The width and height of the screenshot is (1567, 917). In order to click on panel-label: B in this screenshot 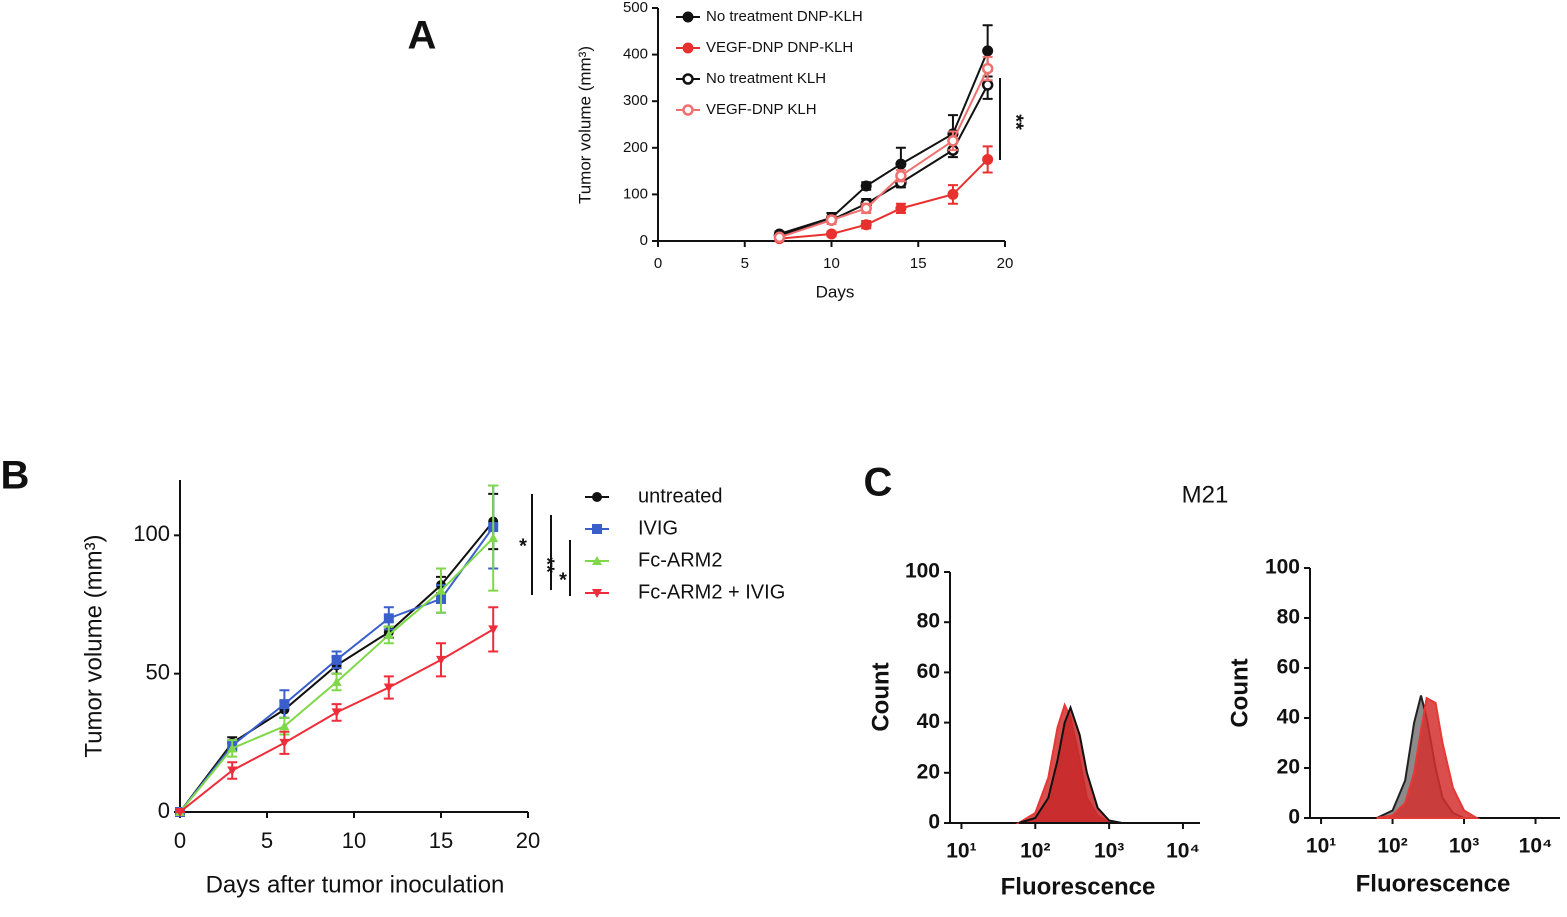, I will do `click(15, 476)`.